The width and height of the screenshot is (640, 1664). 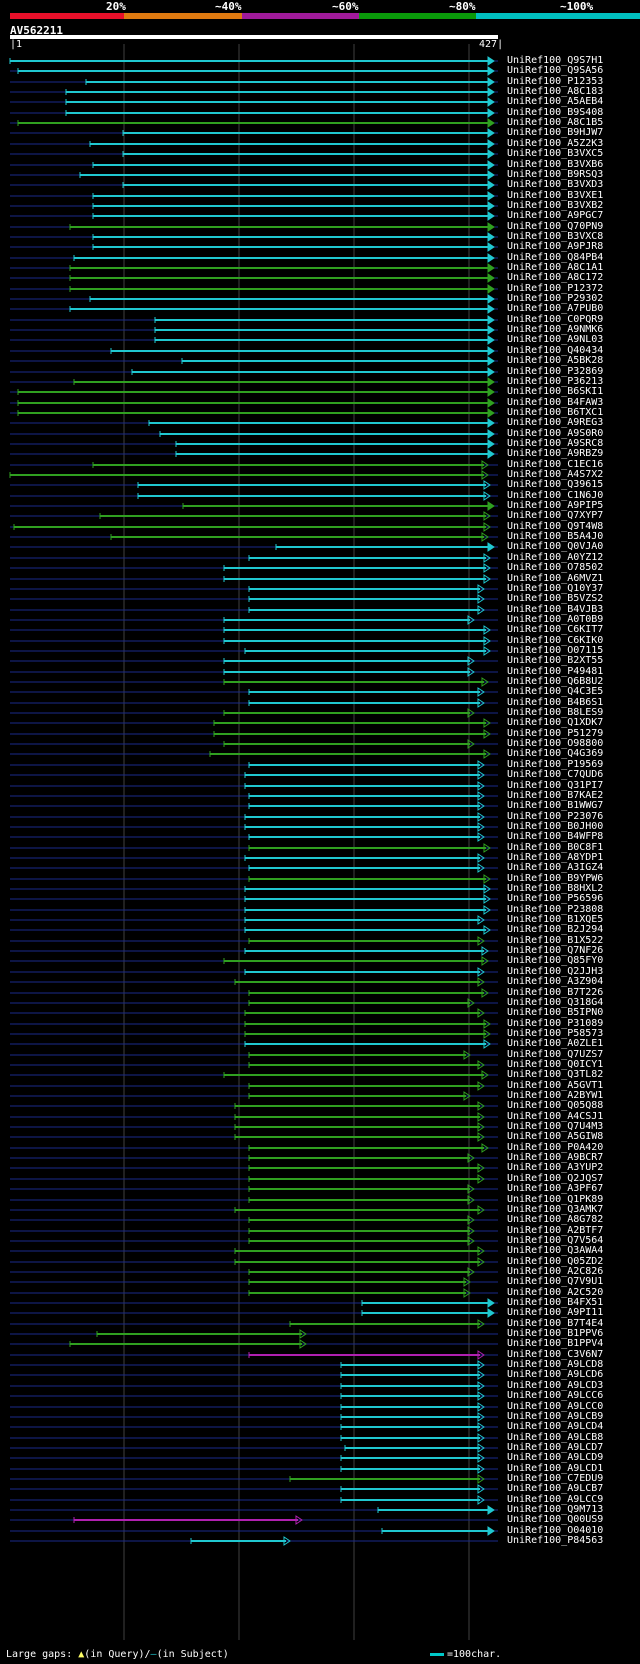 What do you see at coordinates (555, 391) in the screenshot?
I see `hit-label: UniRef100_B6SKI1` at bounding box center [555, 391].